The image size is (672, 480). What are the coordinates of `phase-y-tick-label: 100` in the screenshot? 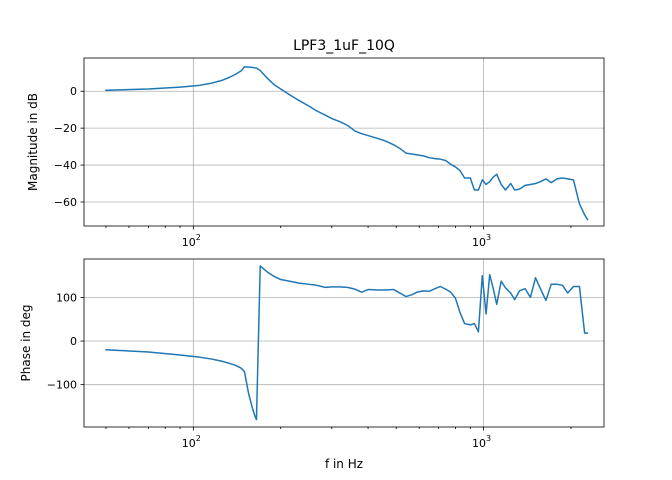 It's located at (66, 297).